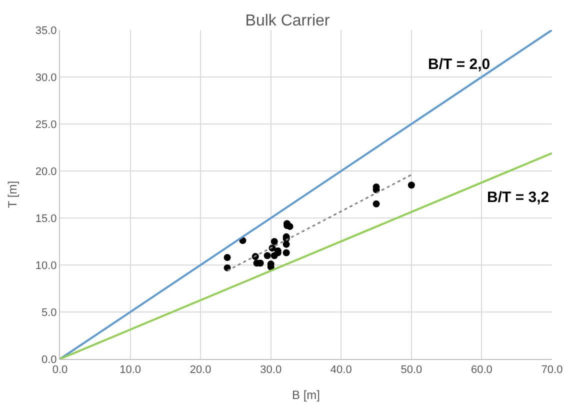 This screenshot has height=412, width=575. I want to click on annotation: B/T = 3,2, so click(518, 197).